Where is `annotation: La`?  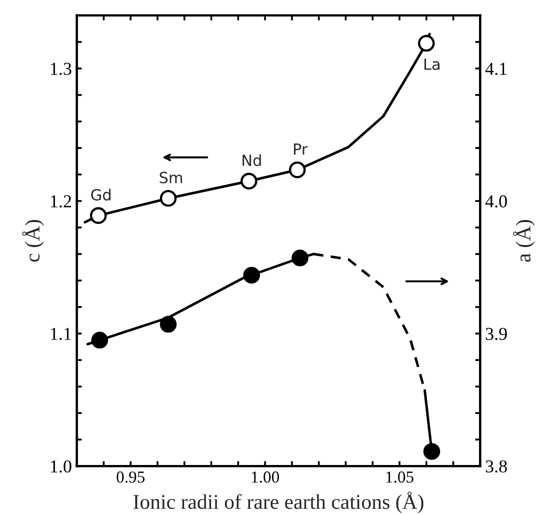 annotation: La is located at coordinates (432, 64).